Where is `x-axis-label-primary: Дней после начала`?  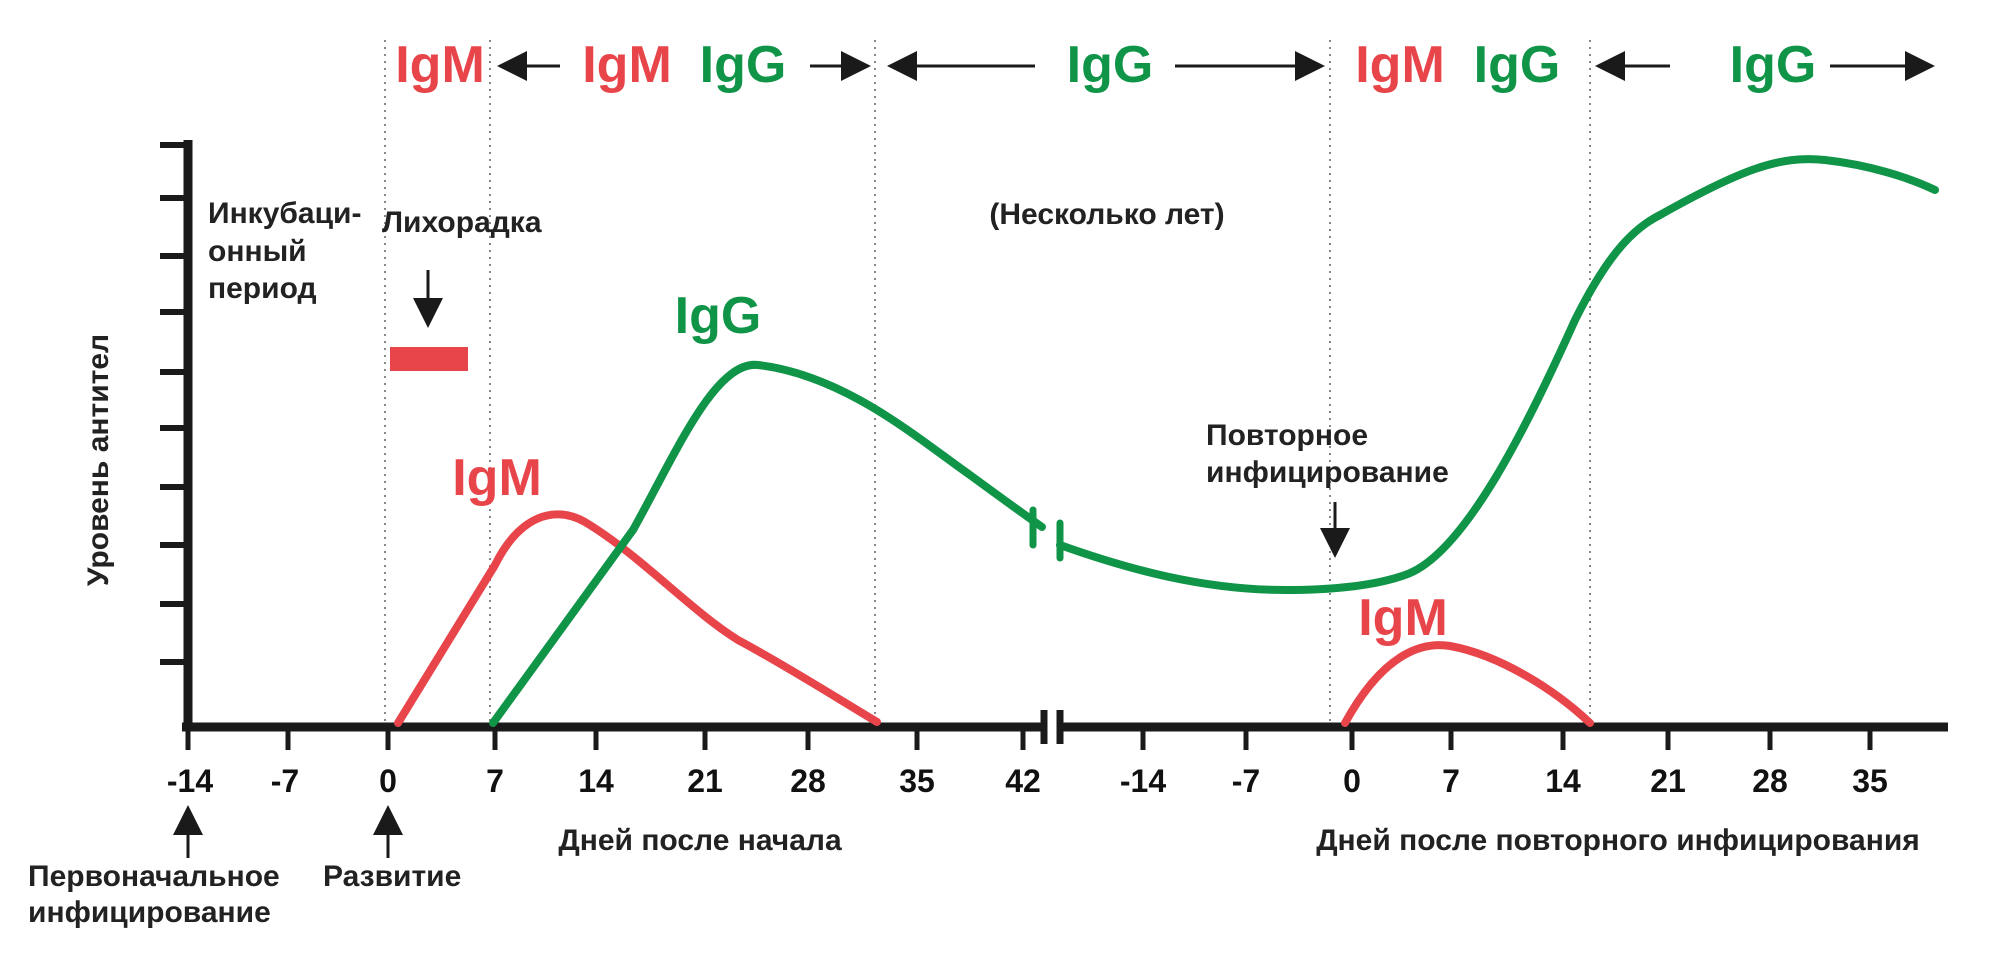
x-axis-label-primary: Дней после начала is located at coordinates (700, 840).